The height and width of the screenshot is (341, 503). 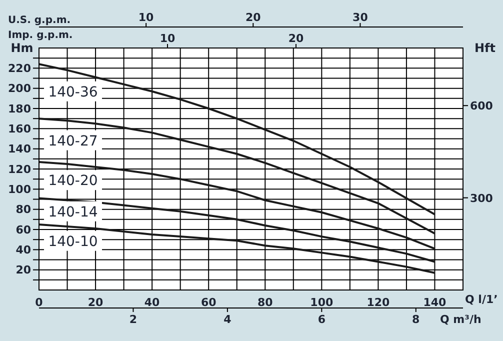 I want to click on y-tick-label: 60, so click(x=24, y=229).